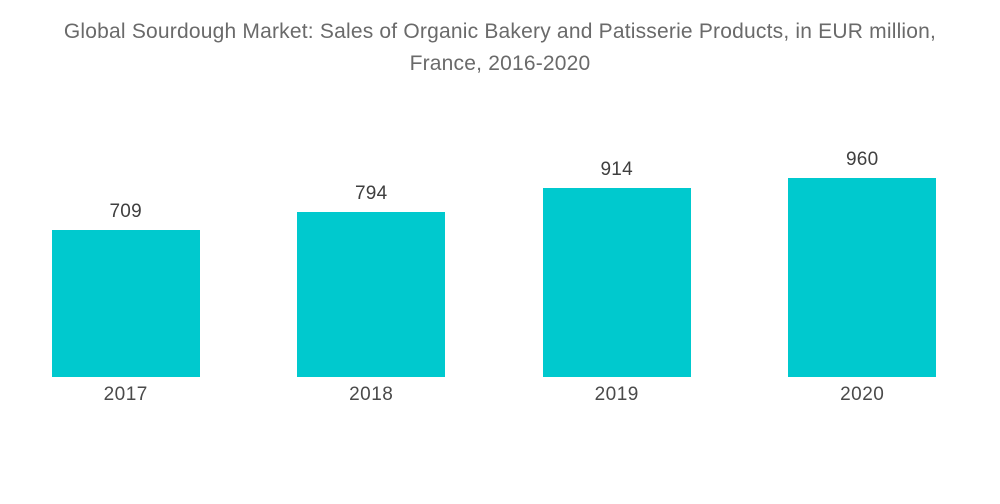  I want to click on bar-2018, so click(371, 294).